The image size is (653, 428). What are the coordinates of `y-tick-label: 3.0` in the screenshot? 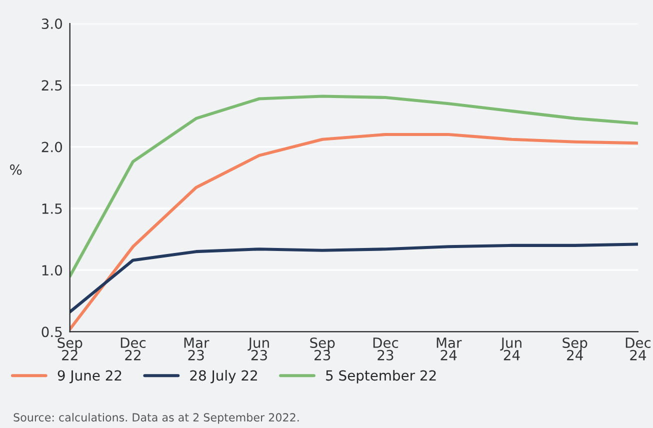 It's located at (52, 24).